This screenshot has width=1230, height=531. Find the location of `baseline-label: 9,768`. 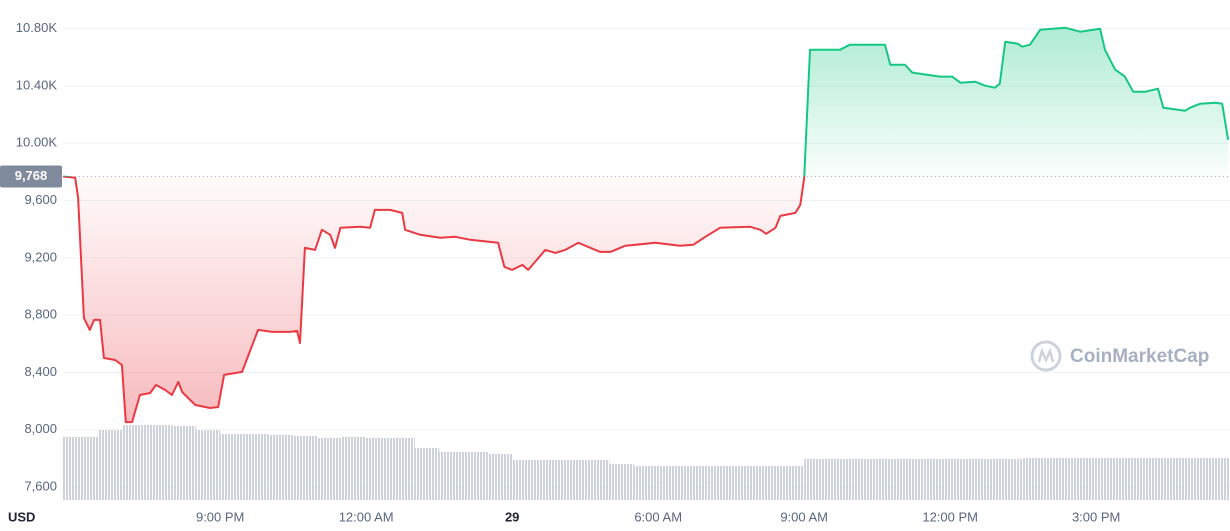

baseline-label: 9,768 is located at coordinates (31, 175).